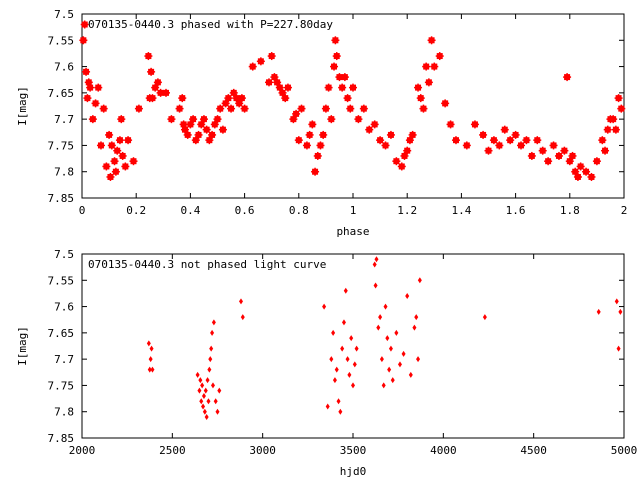  What do you see at coordinates (82, 450) in the screenshot?
I see `x-tick-label: 2000` at bounding box center [82, 450].